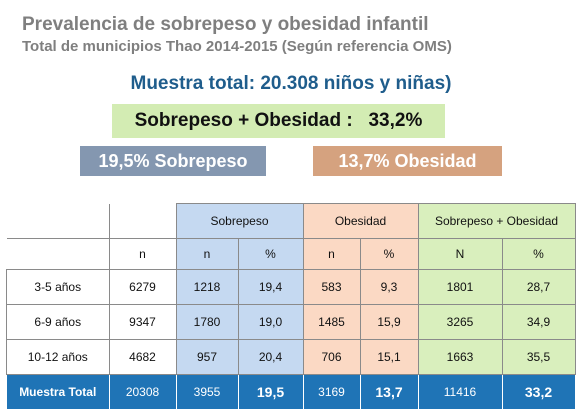  Describe the element at coordinates (496, 221) in the screenshot. I see `group-header-combined: Sobrepeso + Obesidad` at that location.